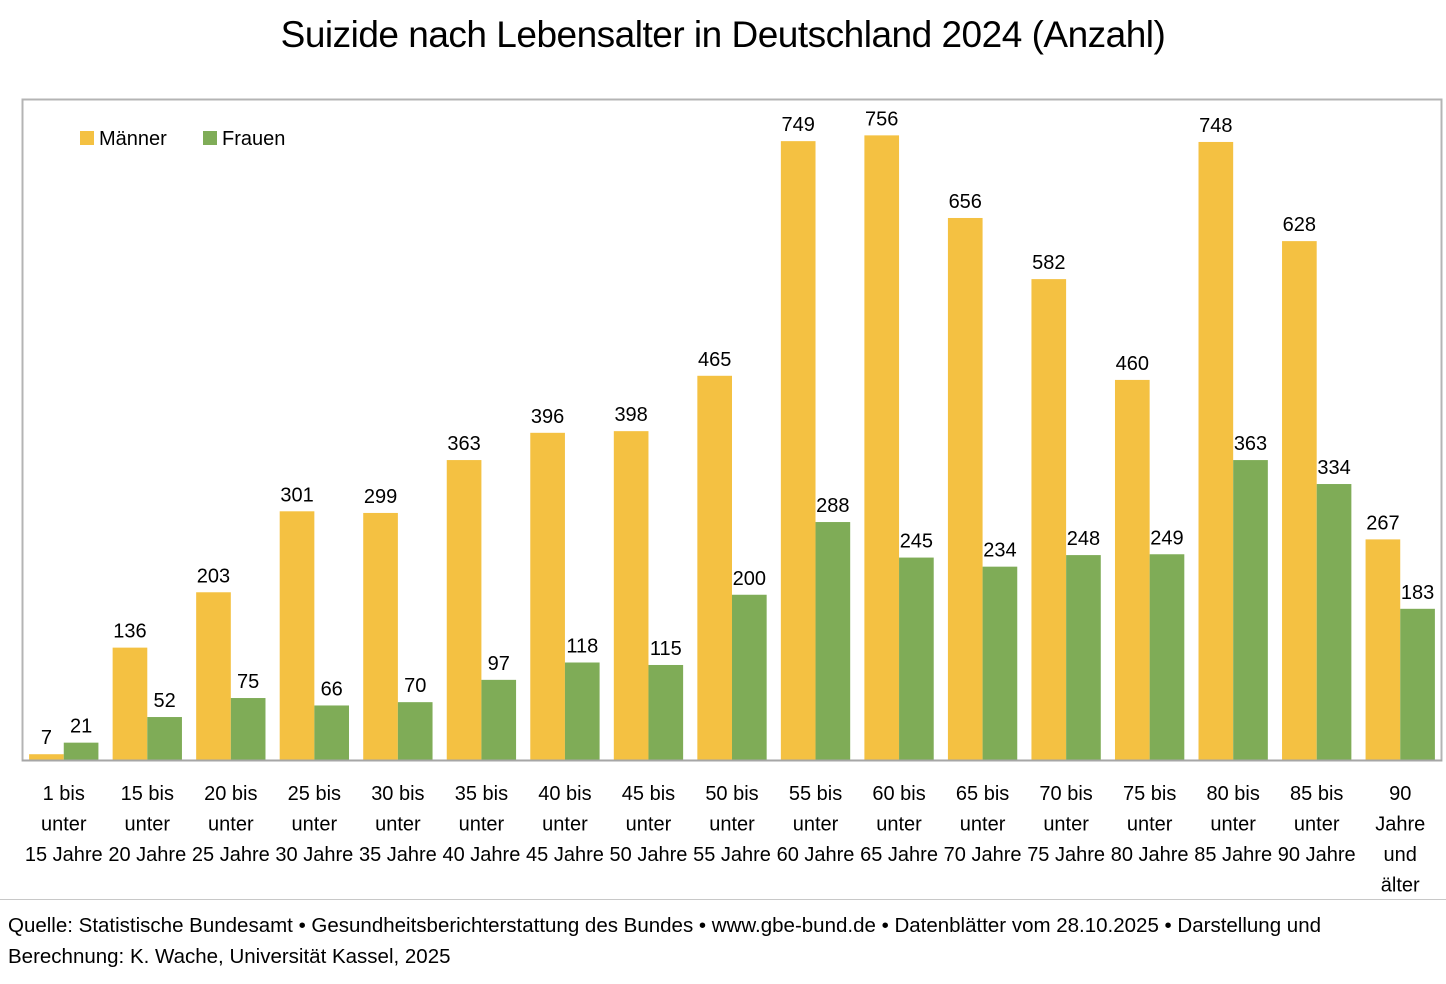 The height and width of the screenshot is (984, 1446). What do you see at coordinates (1400, 825) in the screenshot?
I see `x-tick-label-line: Jahre` at bounding box center [1400, 825].